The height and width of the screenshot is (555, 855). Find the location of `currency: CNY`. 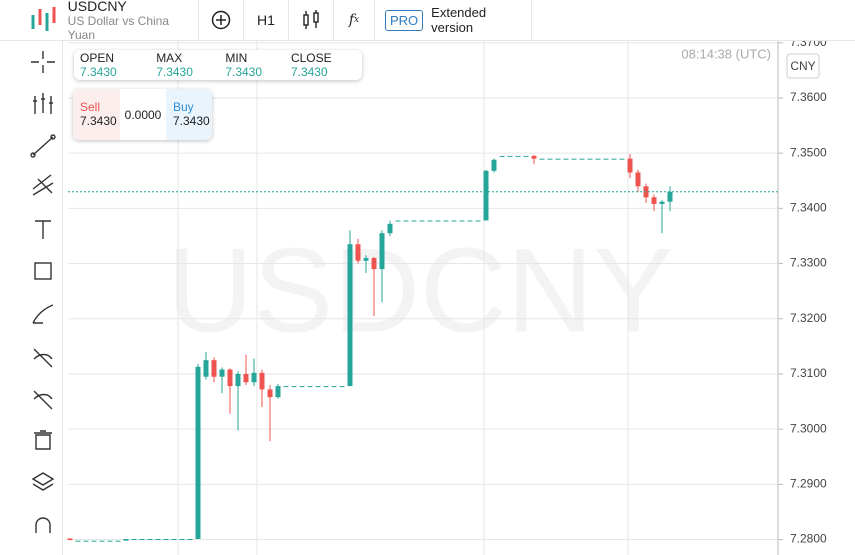

currency: CNY is located at coordinates (802, 66).